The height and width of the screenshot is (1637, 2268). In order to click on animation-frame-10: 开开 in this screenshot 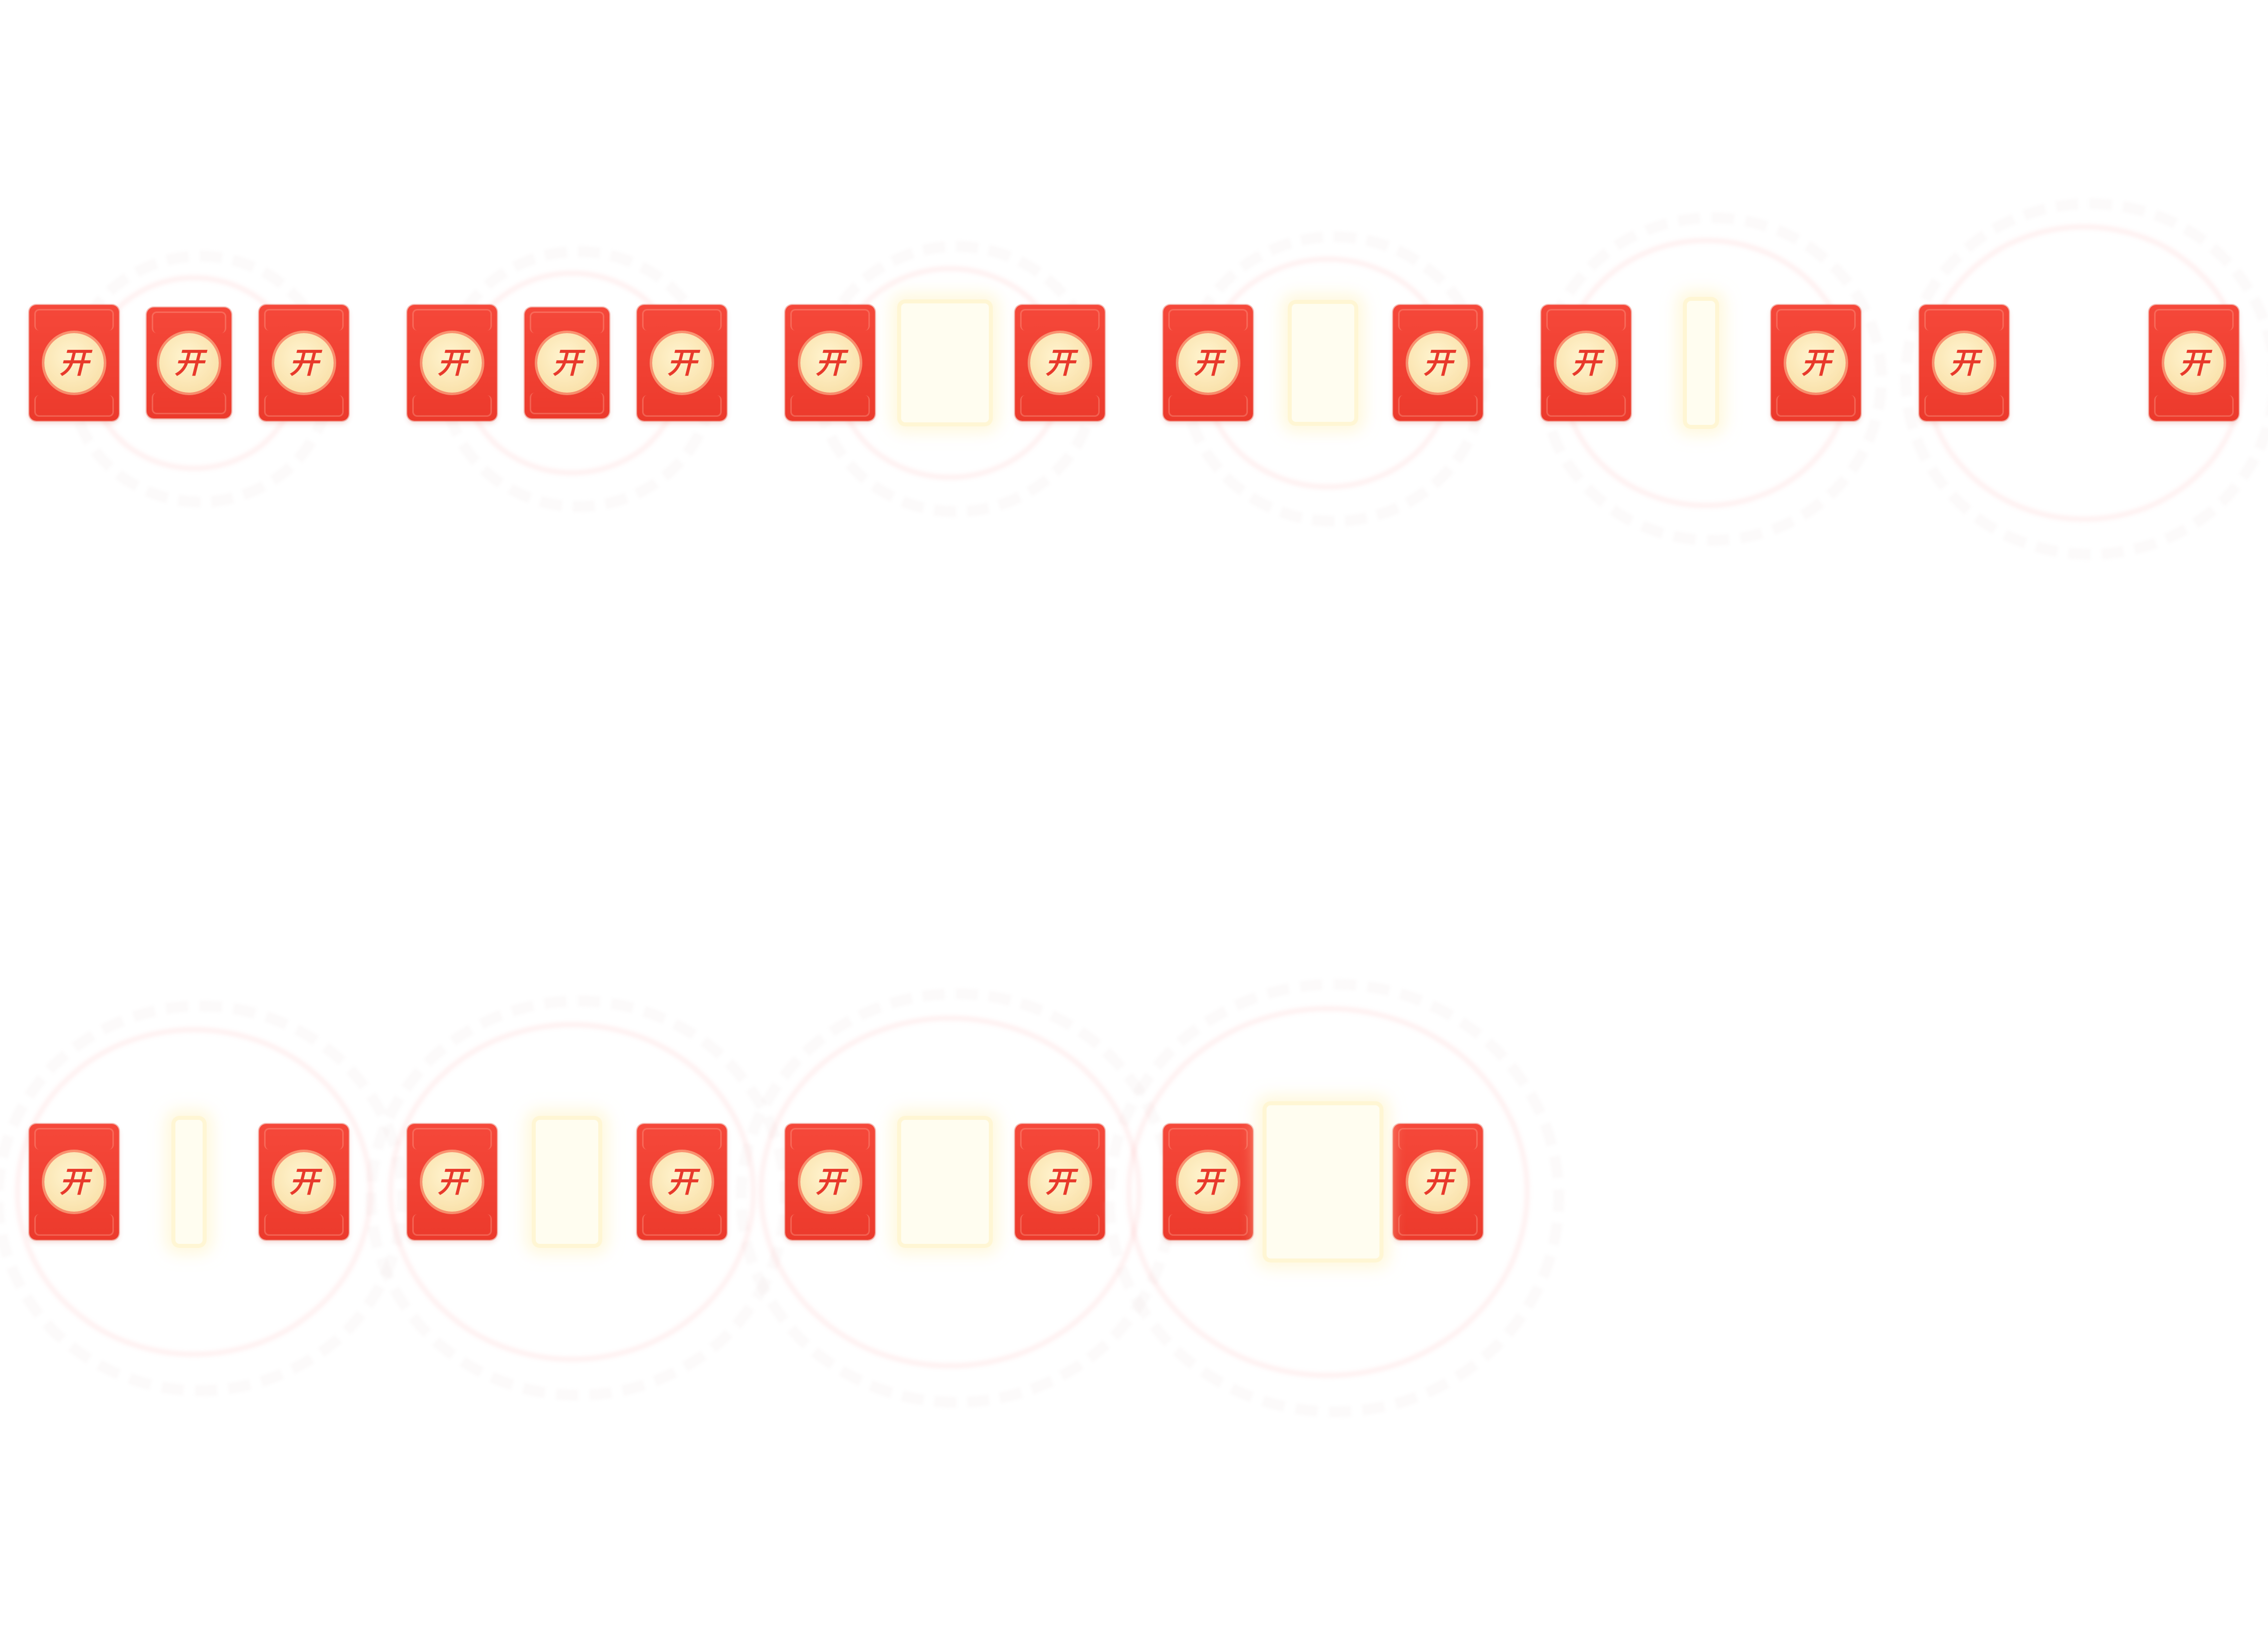, I will do `click(1334, 1201)`.